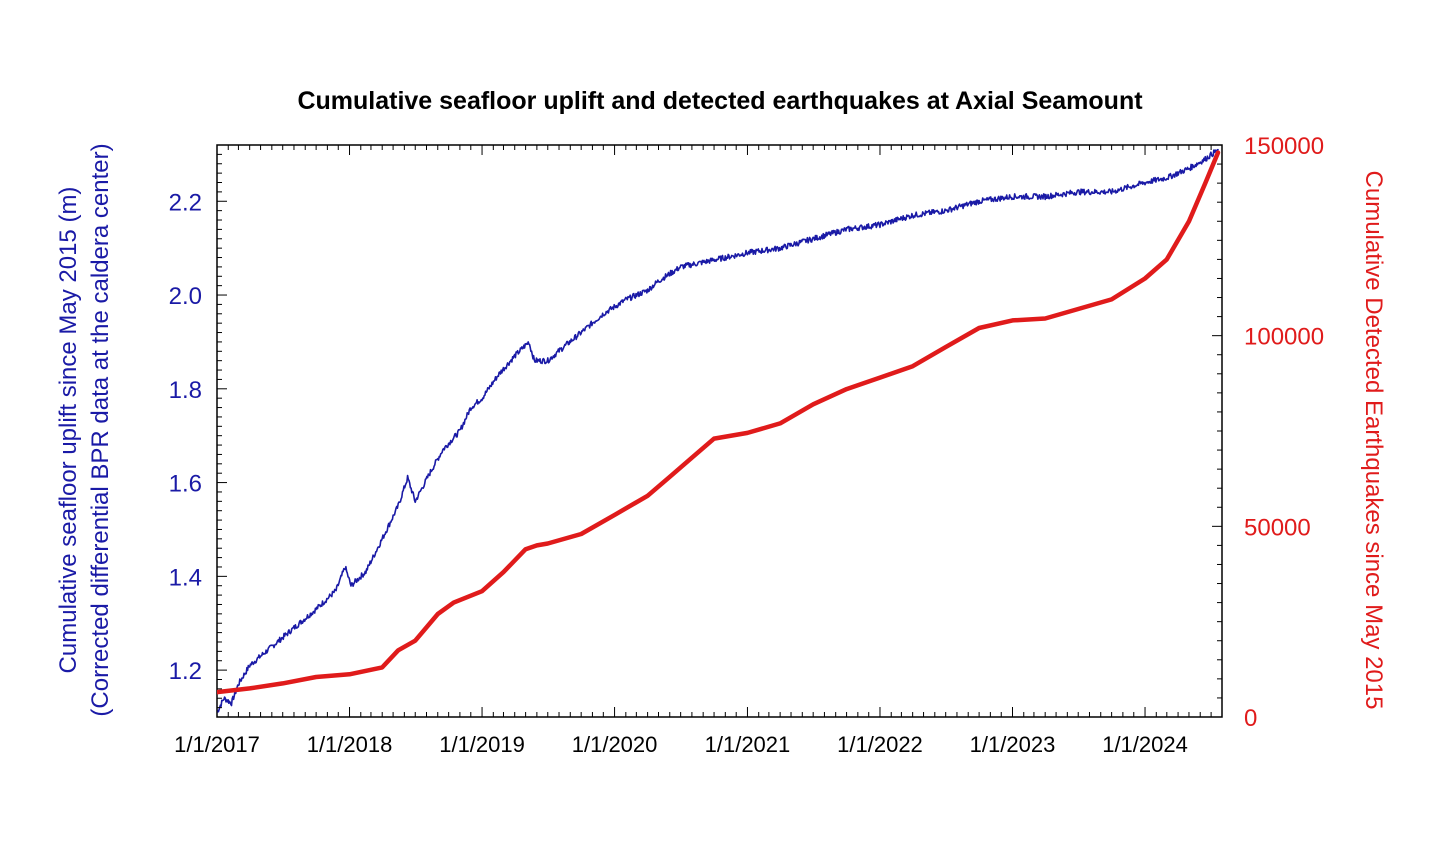  What do you see at coordinates (748, 744) in the screenshot?
I see `x-tick-label: 1/1/2021` at bounding box center [748, 744].